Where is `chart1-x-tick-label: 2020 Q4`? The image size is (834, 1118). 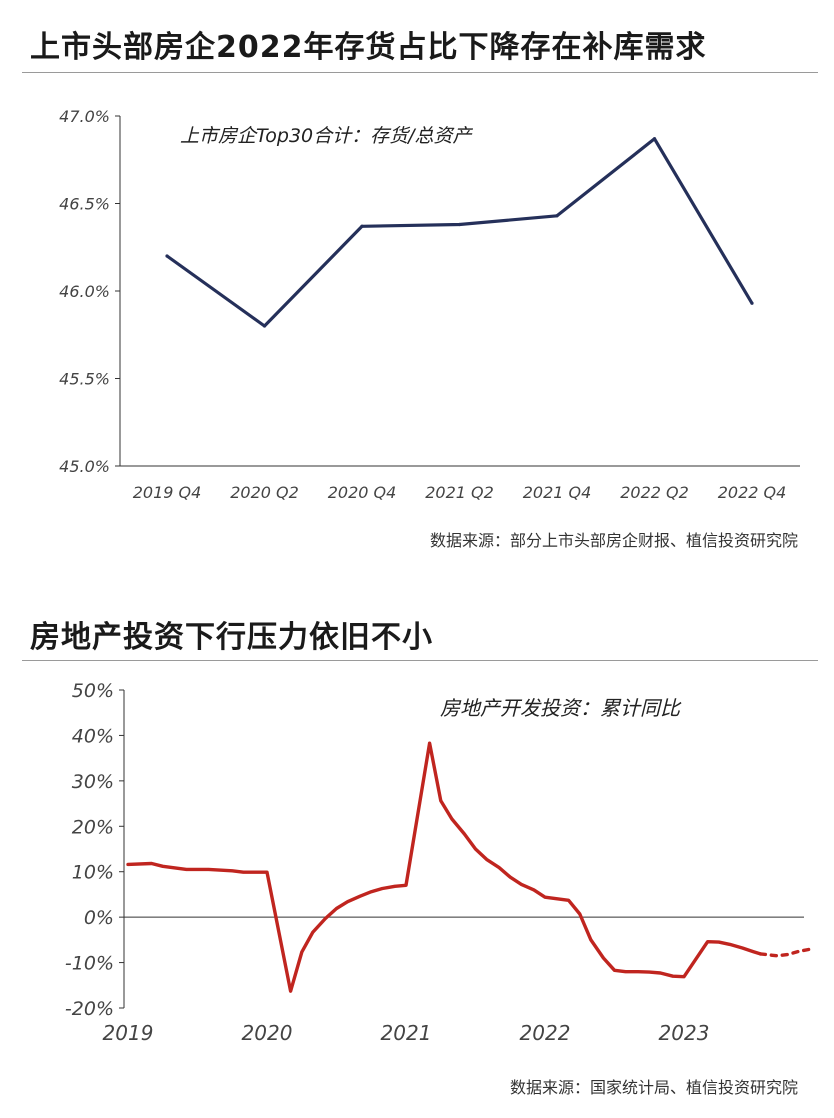 chart1-x-tick-label: 2020 Q4 is located at coordinates (362, 492).